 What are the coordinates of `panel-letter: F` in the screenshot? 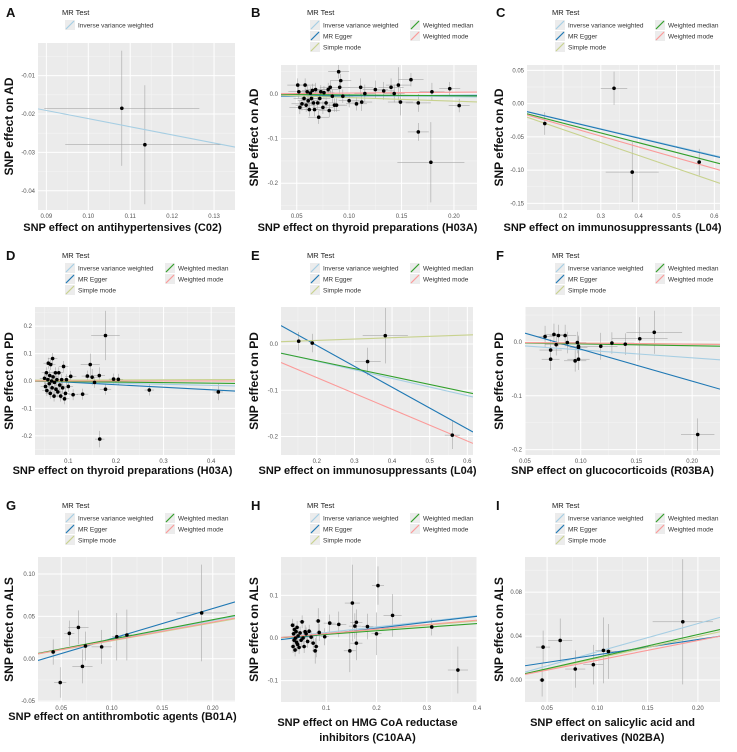 It's located at (500, 255).